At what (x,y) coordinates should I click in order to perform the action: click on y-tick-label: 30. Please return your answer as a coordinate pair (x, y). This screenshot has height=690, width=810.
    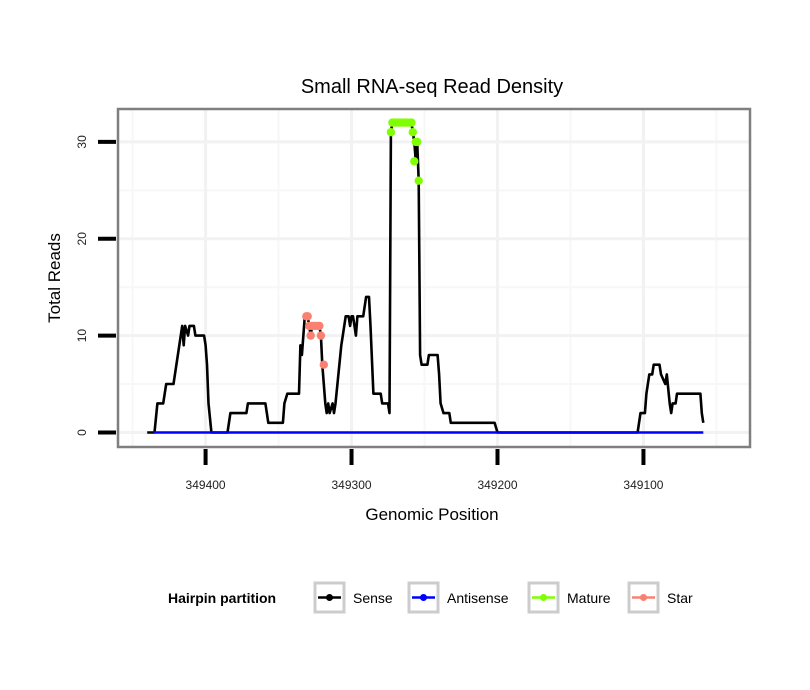
    Looking at the image, I should click on (82, 142).